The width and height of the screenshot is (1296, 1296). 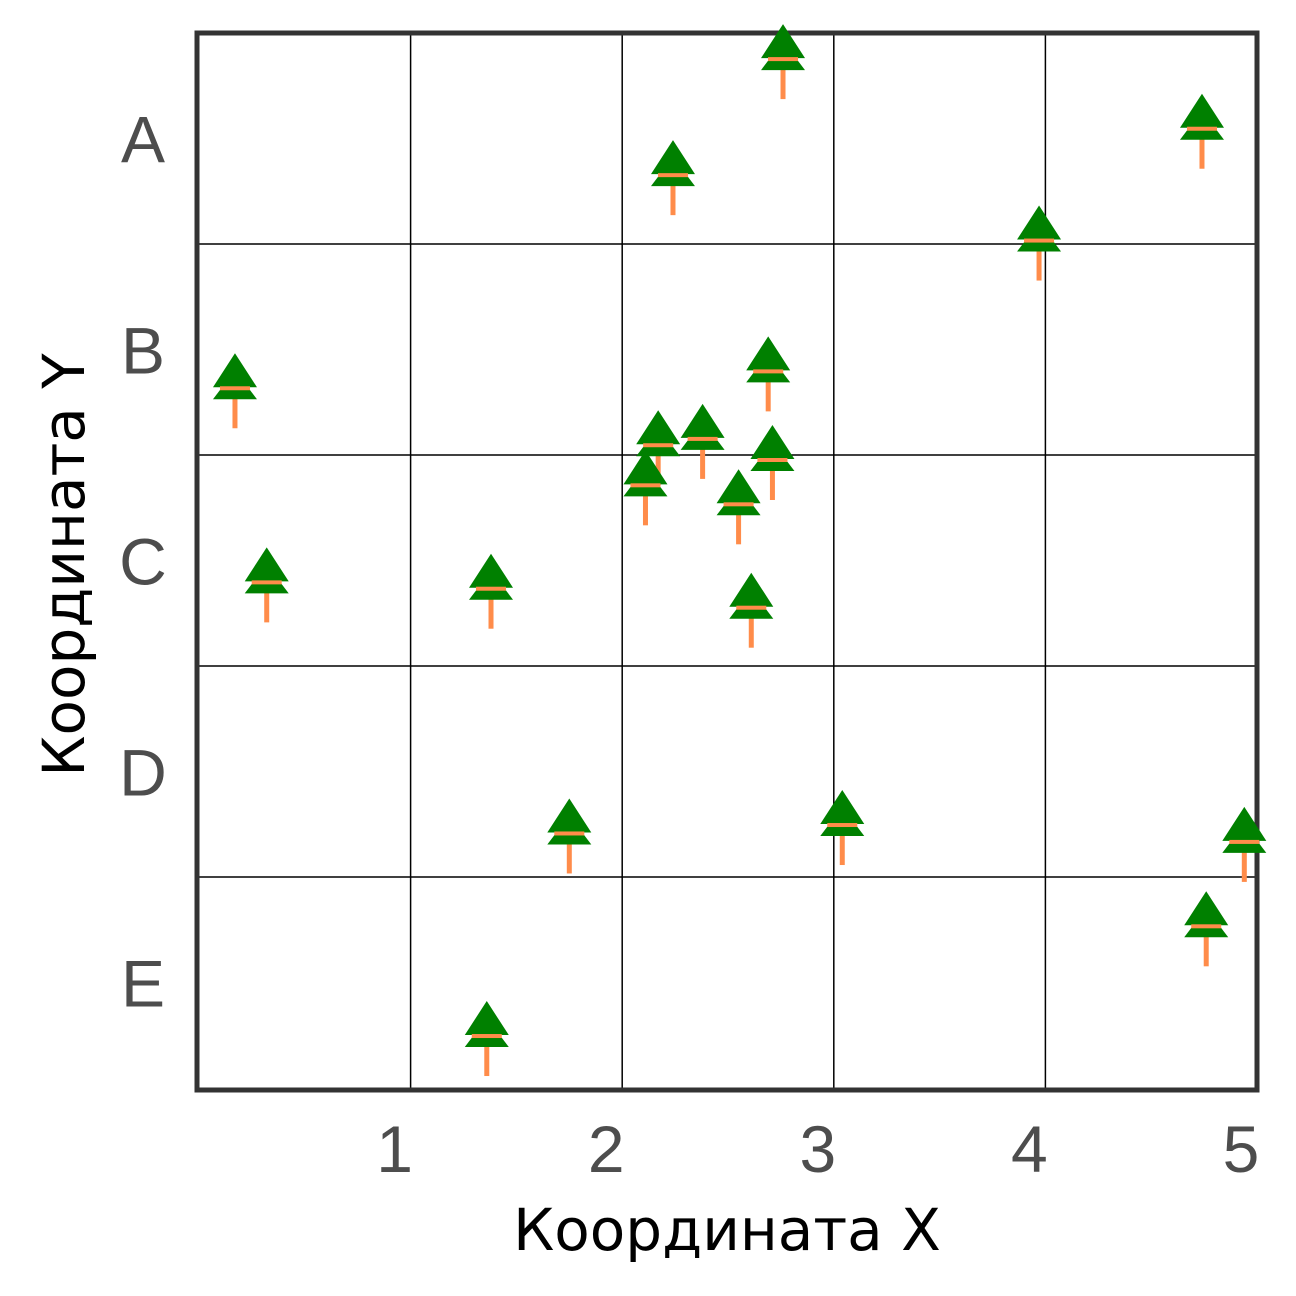 What do you see at coordinates (143, 984) in the screenshot?
I see `y-tick-label: E` at bounding box center [143, 984].